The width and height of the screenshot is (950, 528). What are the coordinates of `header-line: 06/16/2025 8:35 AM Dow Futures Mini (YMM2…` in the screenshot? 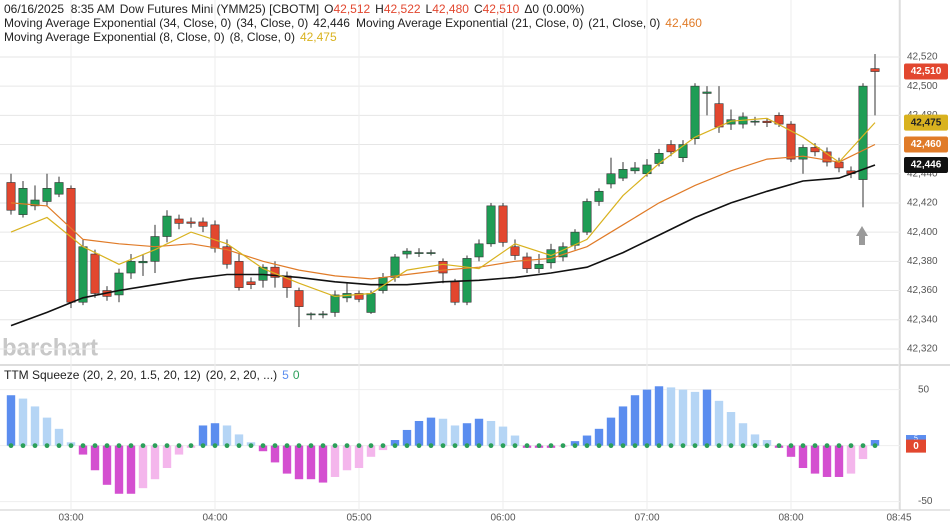 It's located at (294, 9).